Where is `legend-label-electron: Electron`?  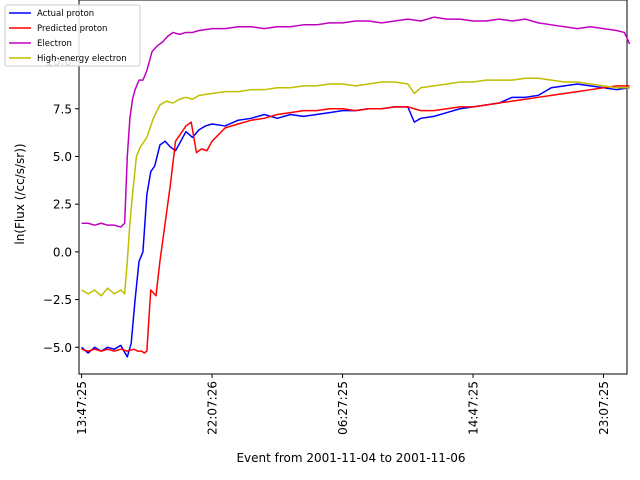 legend-label-electron: Electron is located at coordinates (54, 44).